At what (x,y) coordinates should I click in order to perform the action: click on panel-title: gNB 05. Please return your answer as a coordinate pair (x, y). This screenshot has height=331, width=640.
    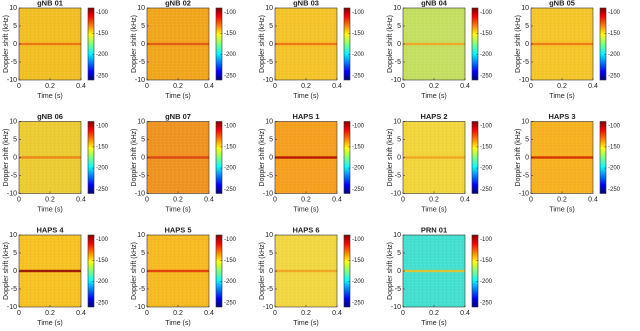
    Looking at the image, I should click on (562, 3).